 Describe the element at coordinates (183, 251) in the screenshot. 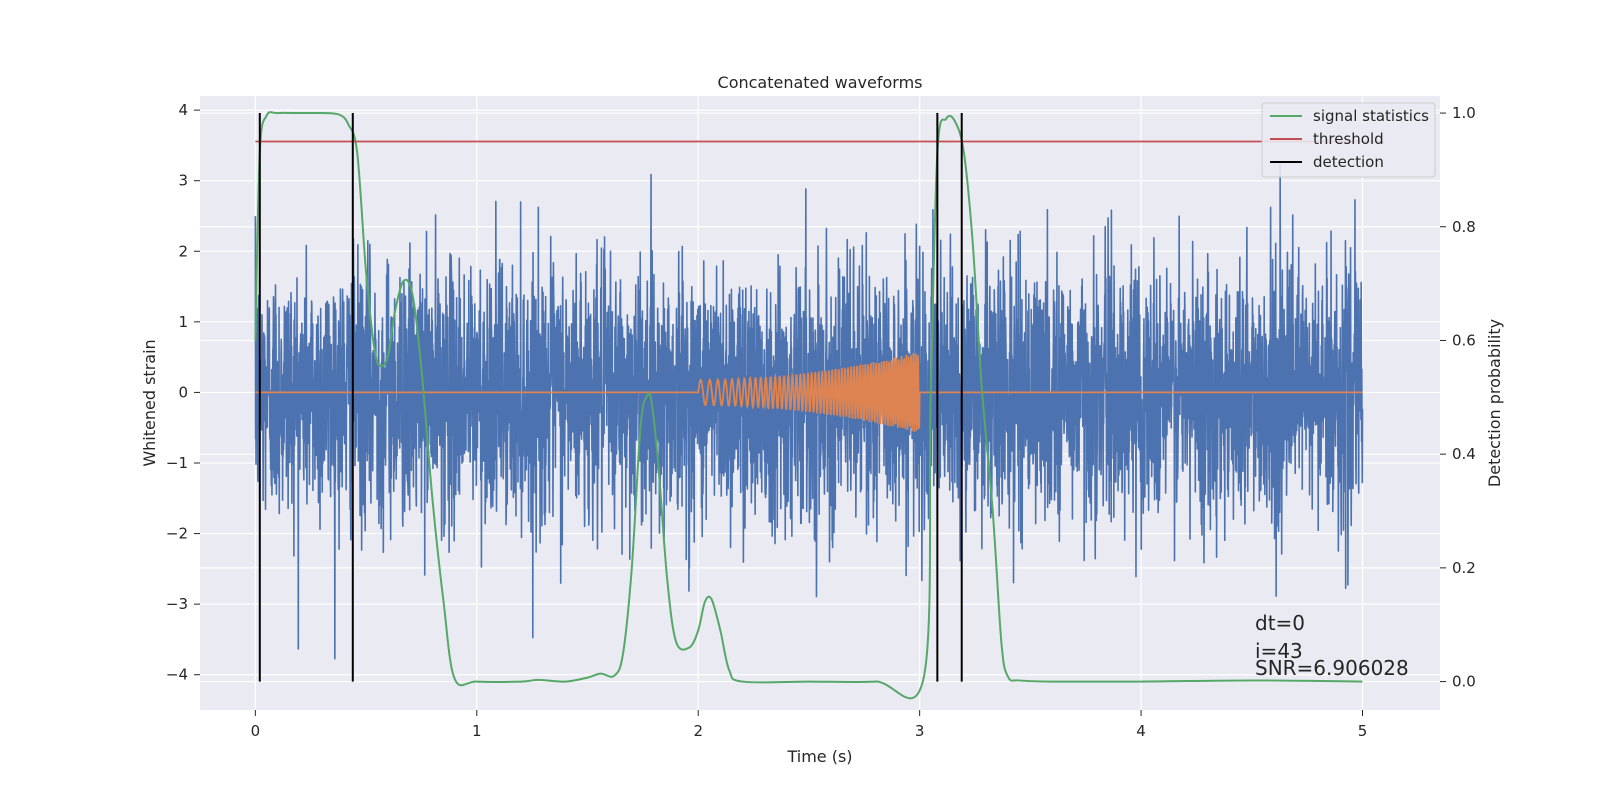

I see `y-left-tick-label-2: 2` at that location.